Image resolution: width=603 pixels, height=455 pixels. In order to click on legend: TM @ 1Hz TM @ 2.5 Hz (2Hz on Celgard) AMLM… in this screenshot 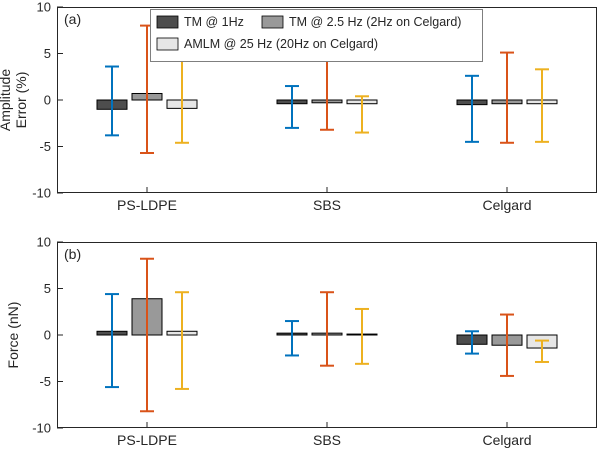, I will do `click(316, 35)`.